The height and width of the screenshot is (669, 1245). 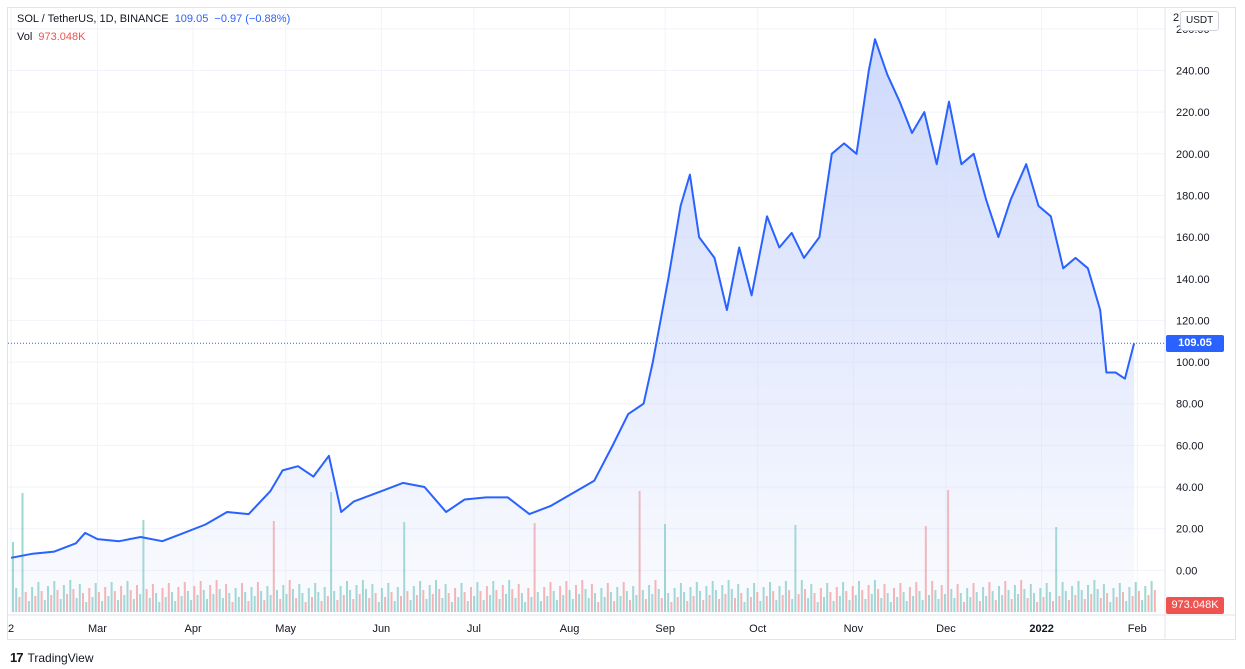 What do you see at coordinates (1193, 238) in the screenshot?
I see `y-tick-label: 160.00` at bounding box center [1193, 238].